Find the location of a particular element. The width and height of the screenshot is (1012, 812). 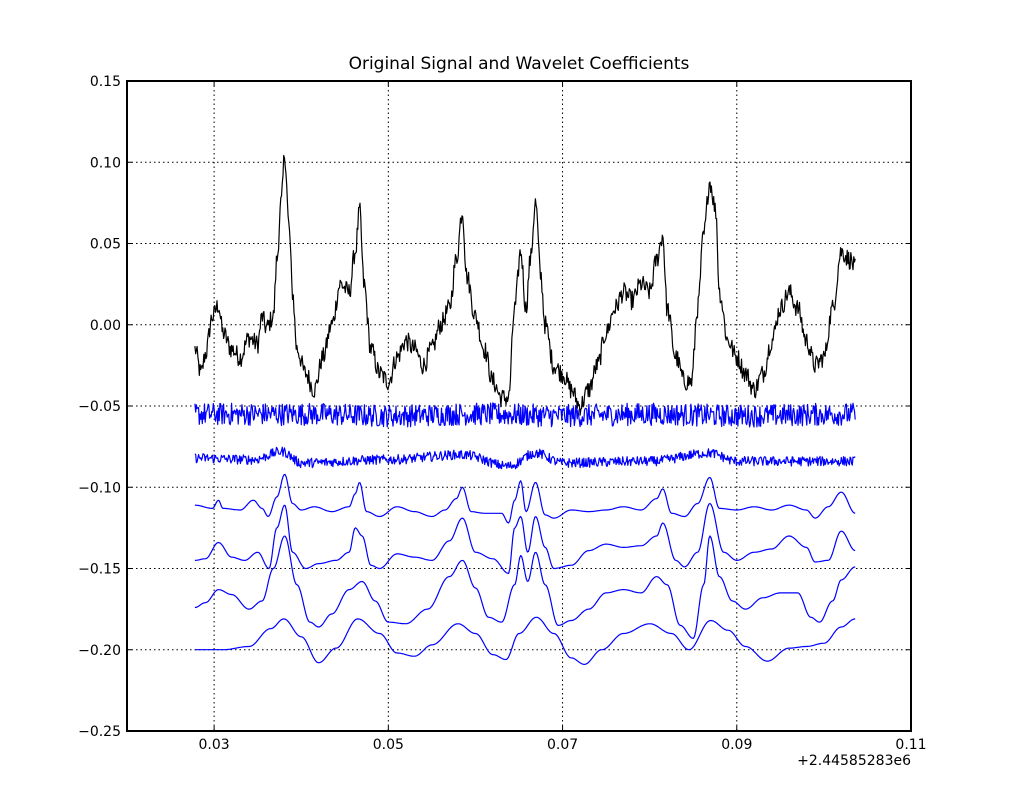

x-tick-labels: 0.03 0.05 0.07 0.09 0.11 is located at coordinates (563, 745).